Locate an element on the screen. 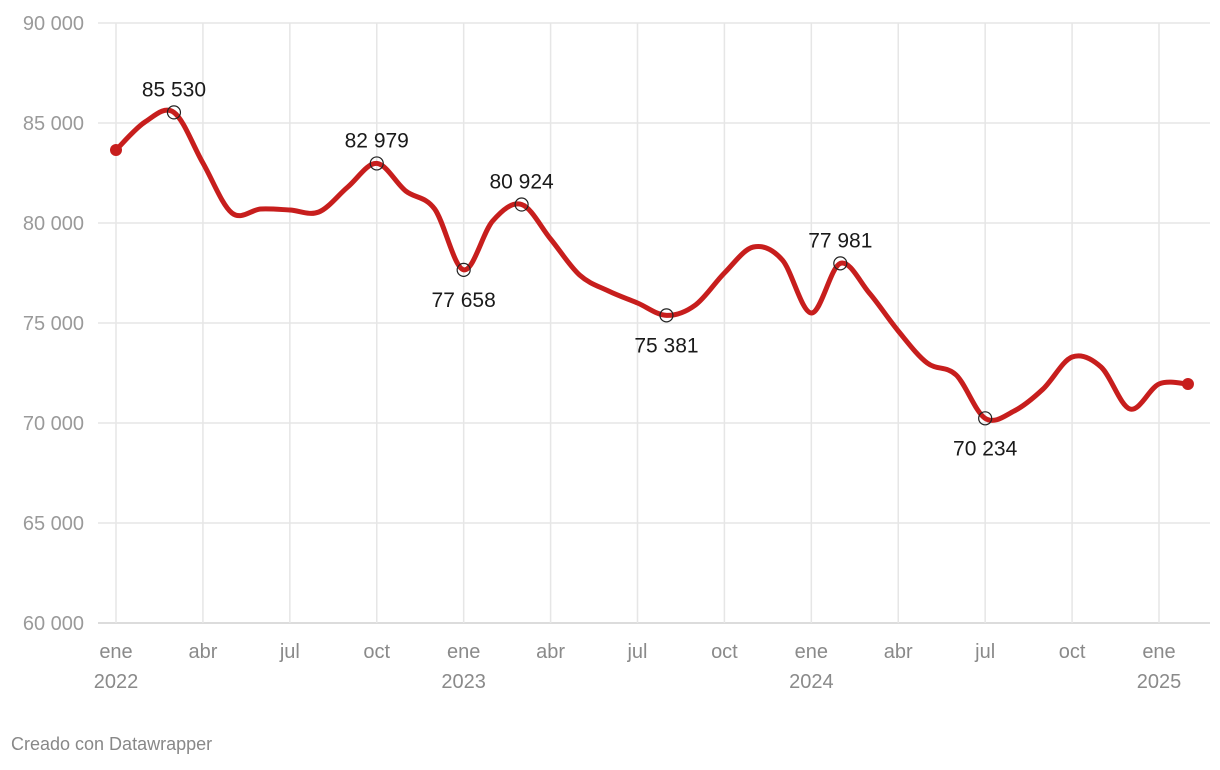 This screenshot has height=770, width=1220. y-tick-label: 65 000 is located at coordinates (53, 524).